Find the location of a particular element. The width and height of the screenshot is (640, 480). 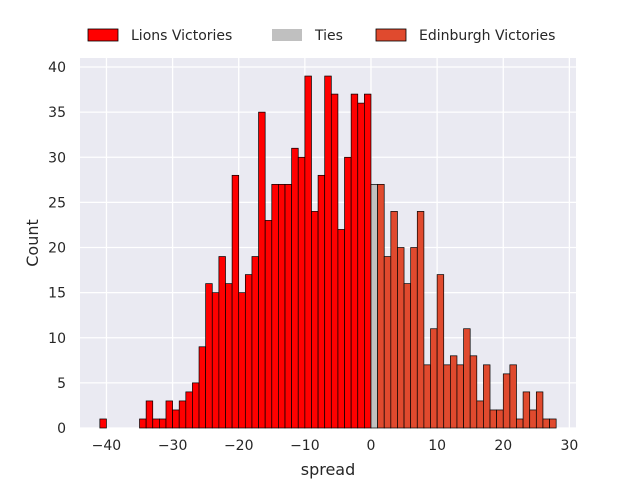

legend-label: Ties is located at coordinates (328, 36).